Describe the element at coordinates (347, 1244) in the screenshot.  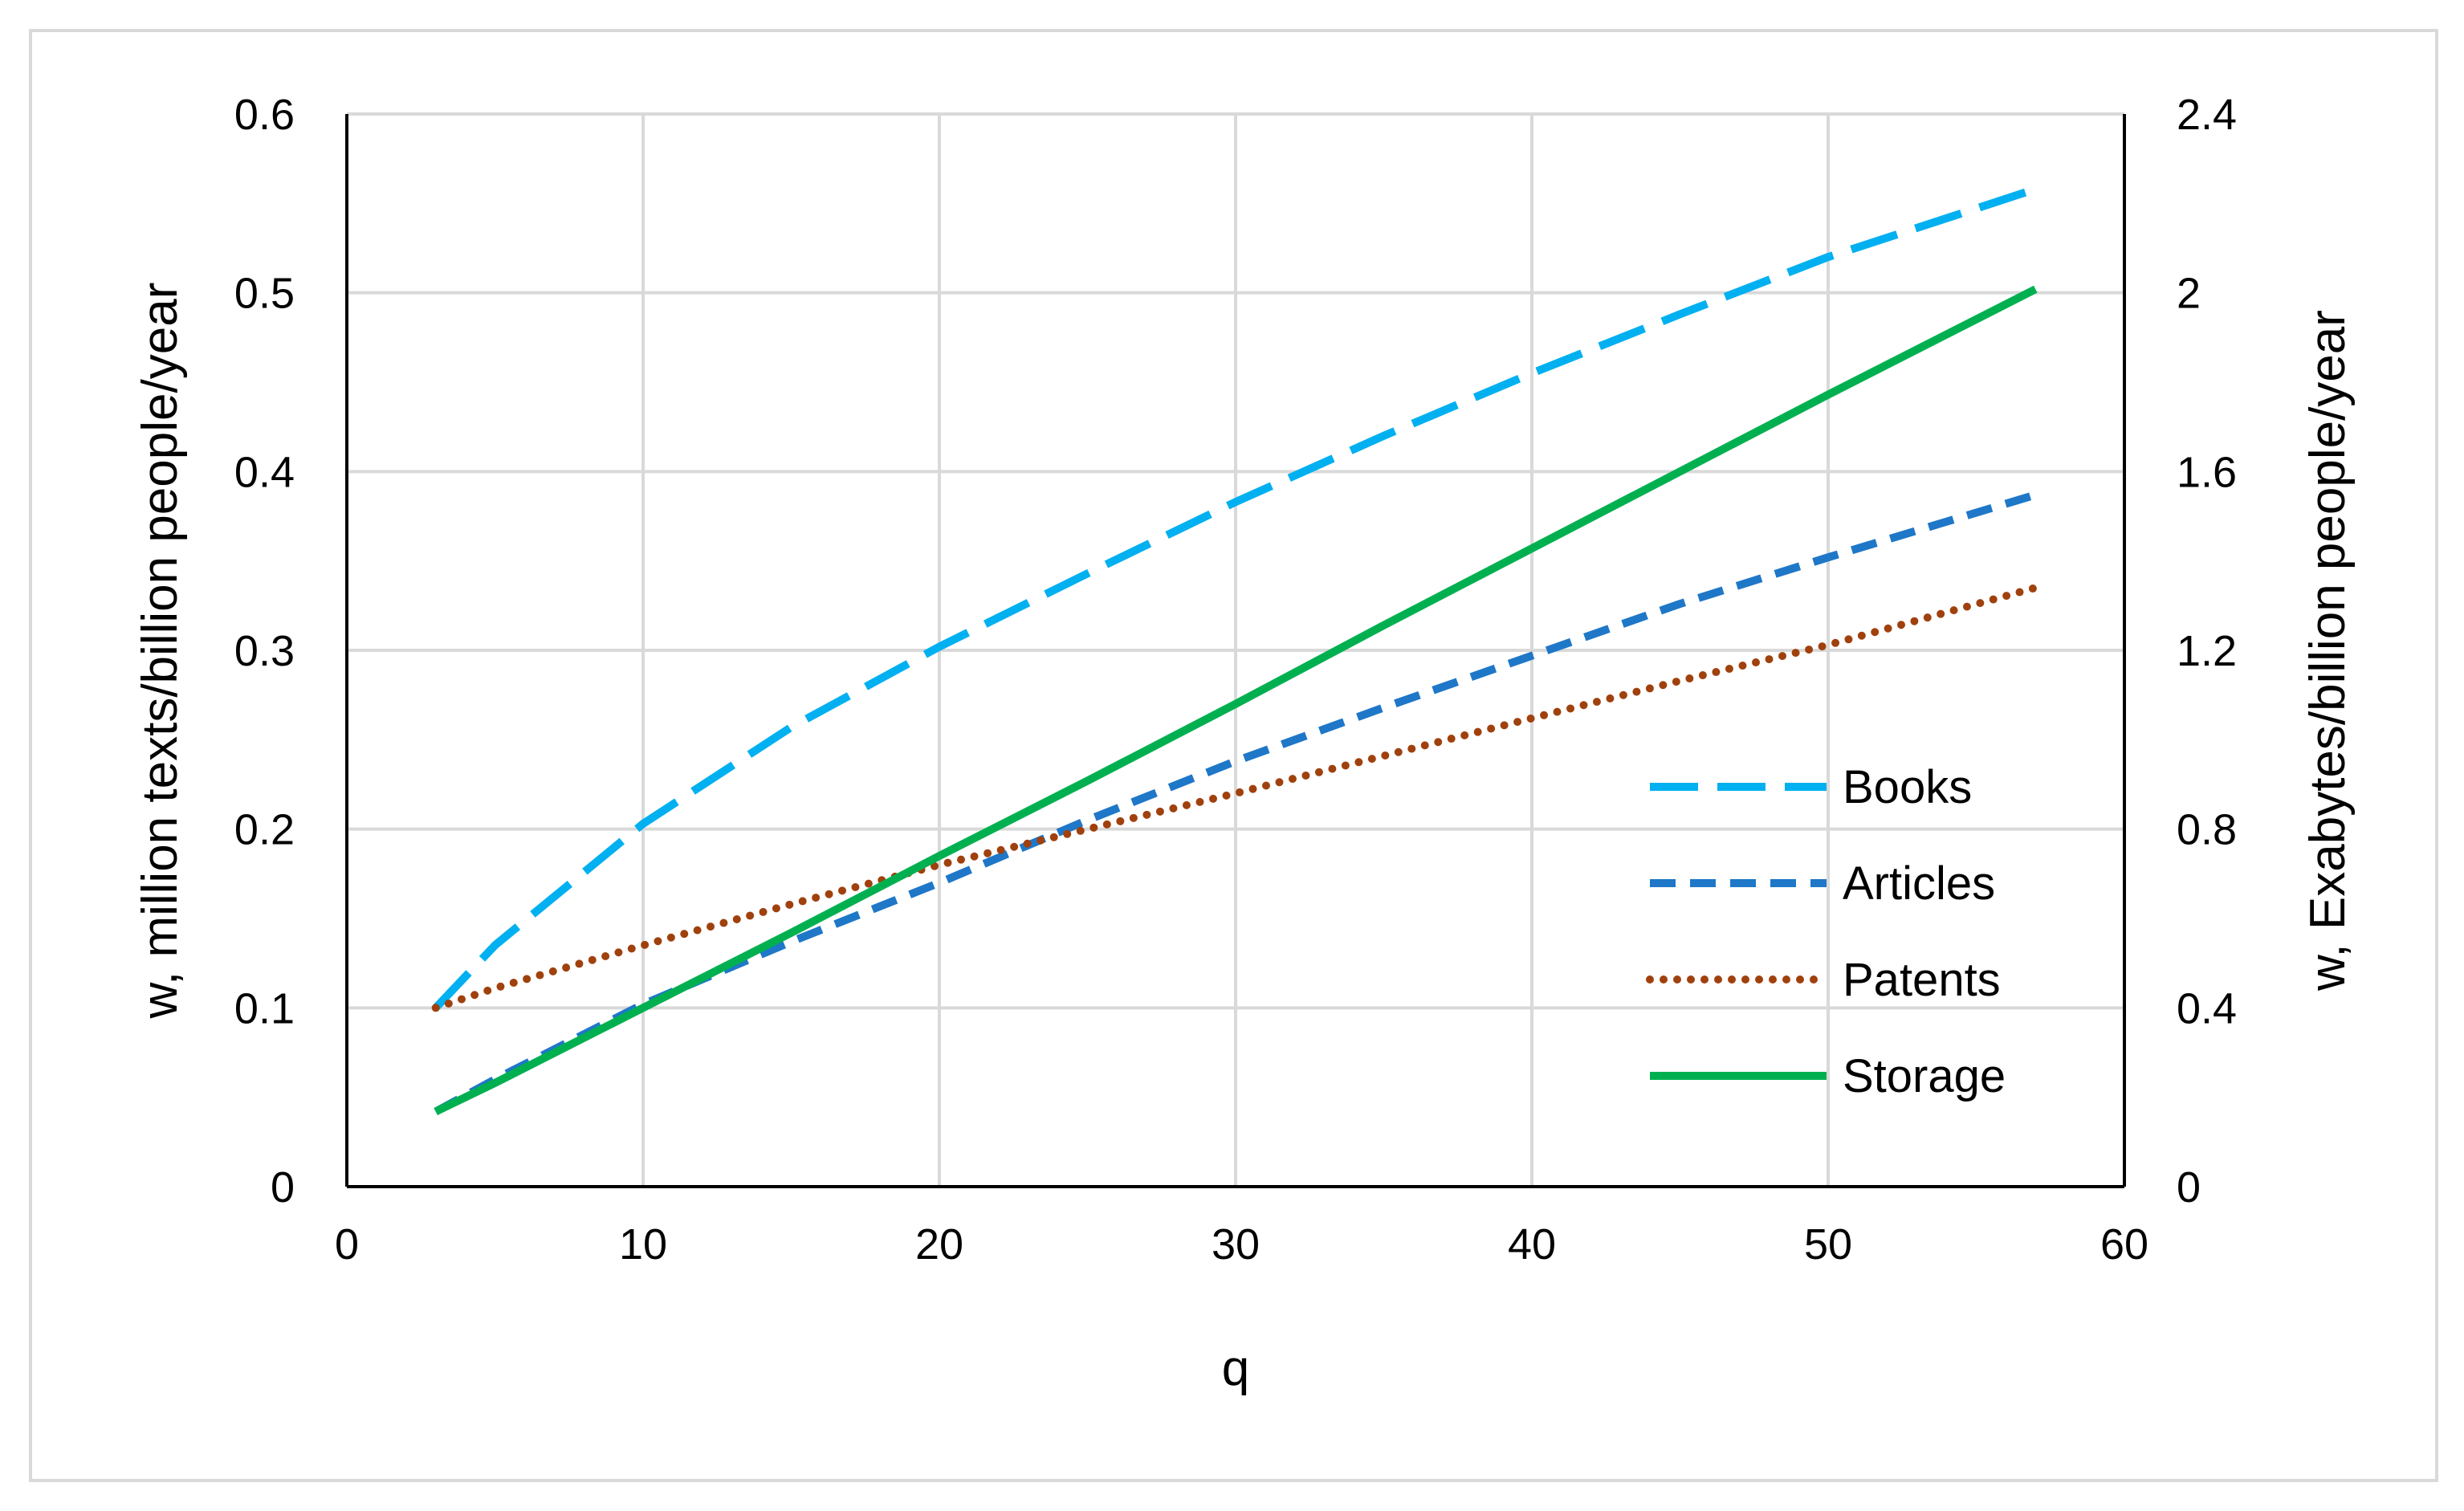
I see `x-tick-label: 0` at that location.